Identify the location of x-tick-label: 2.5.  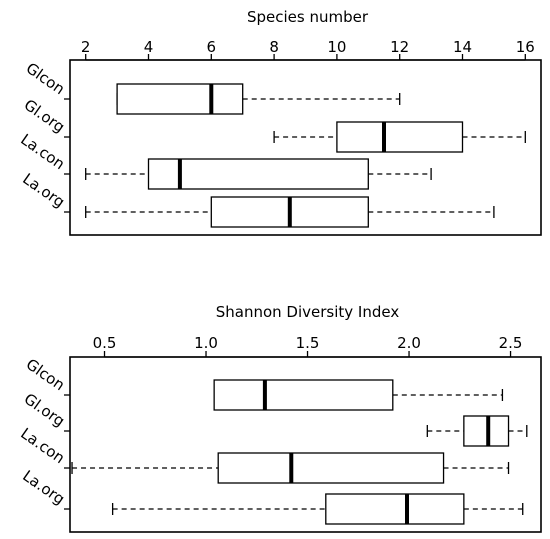
(511, 343).